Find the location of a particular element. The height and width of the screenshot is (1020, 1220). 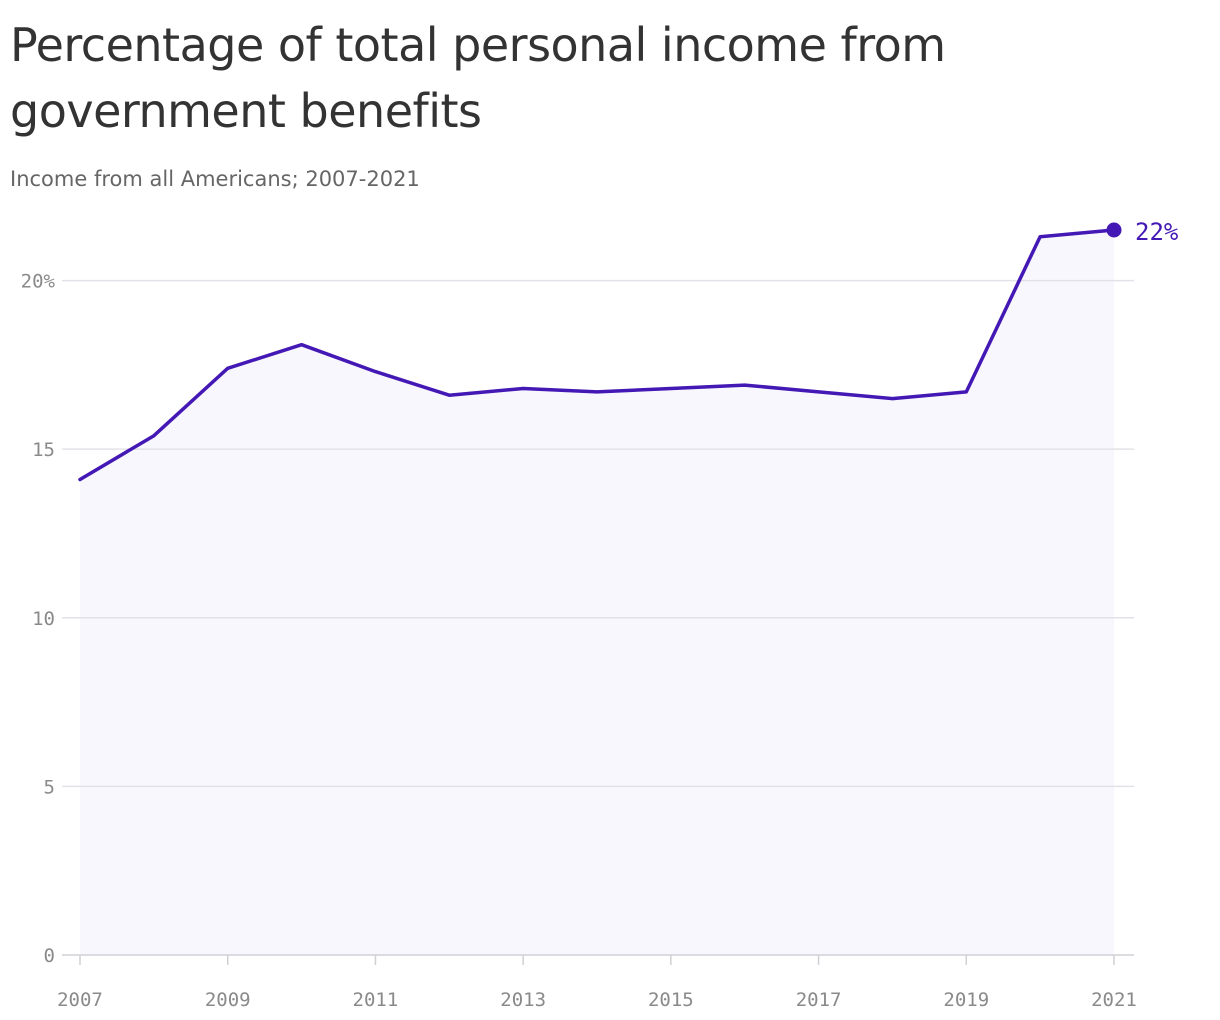

x-tick-label: 2017 is located at coordinates (819, 1000).